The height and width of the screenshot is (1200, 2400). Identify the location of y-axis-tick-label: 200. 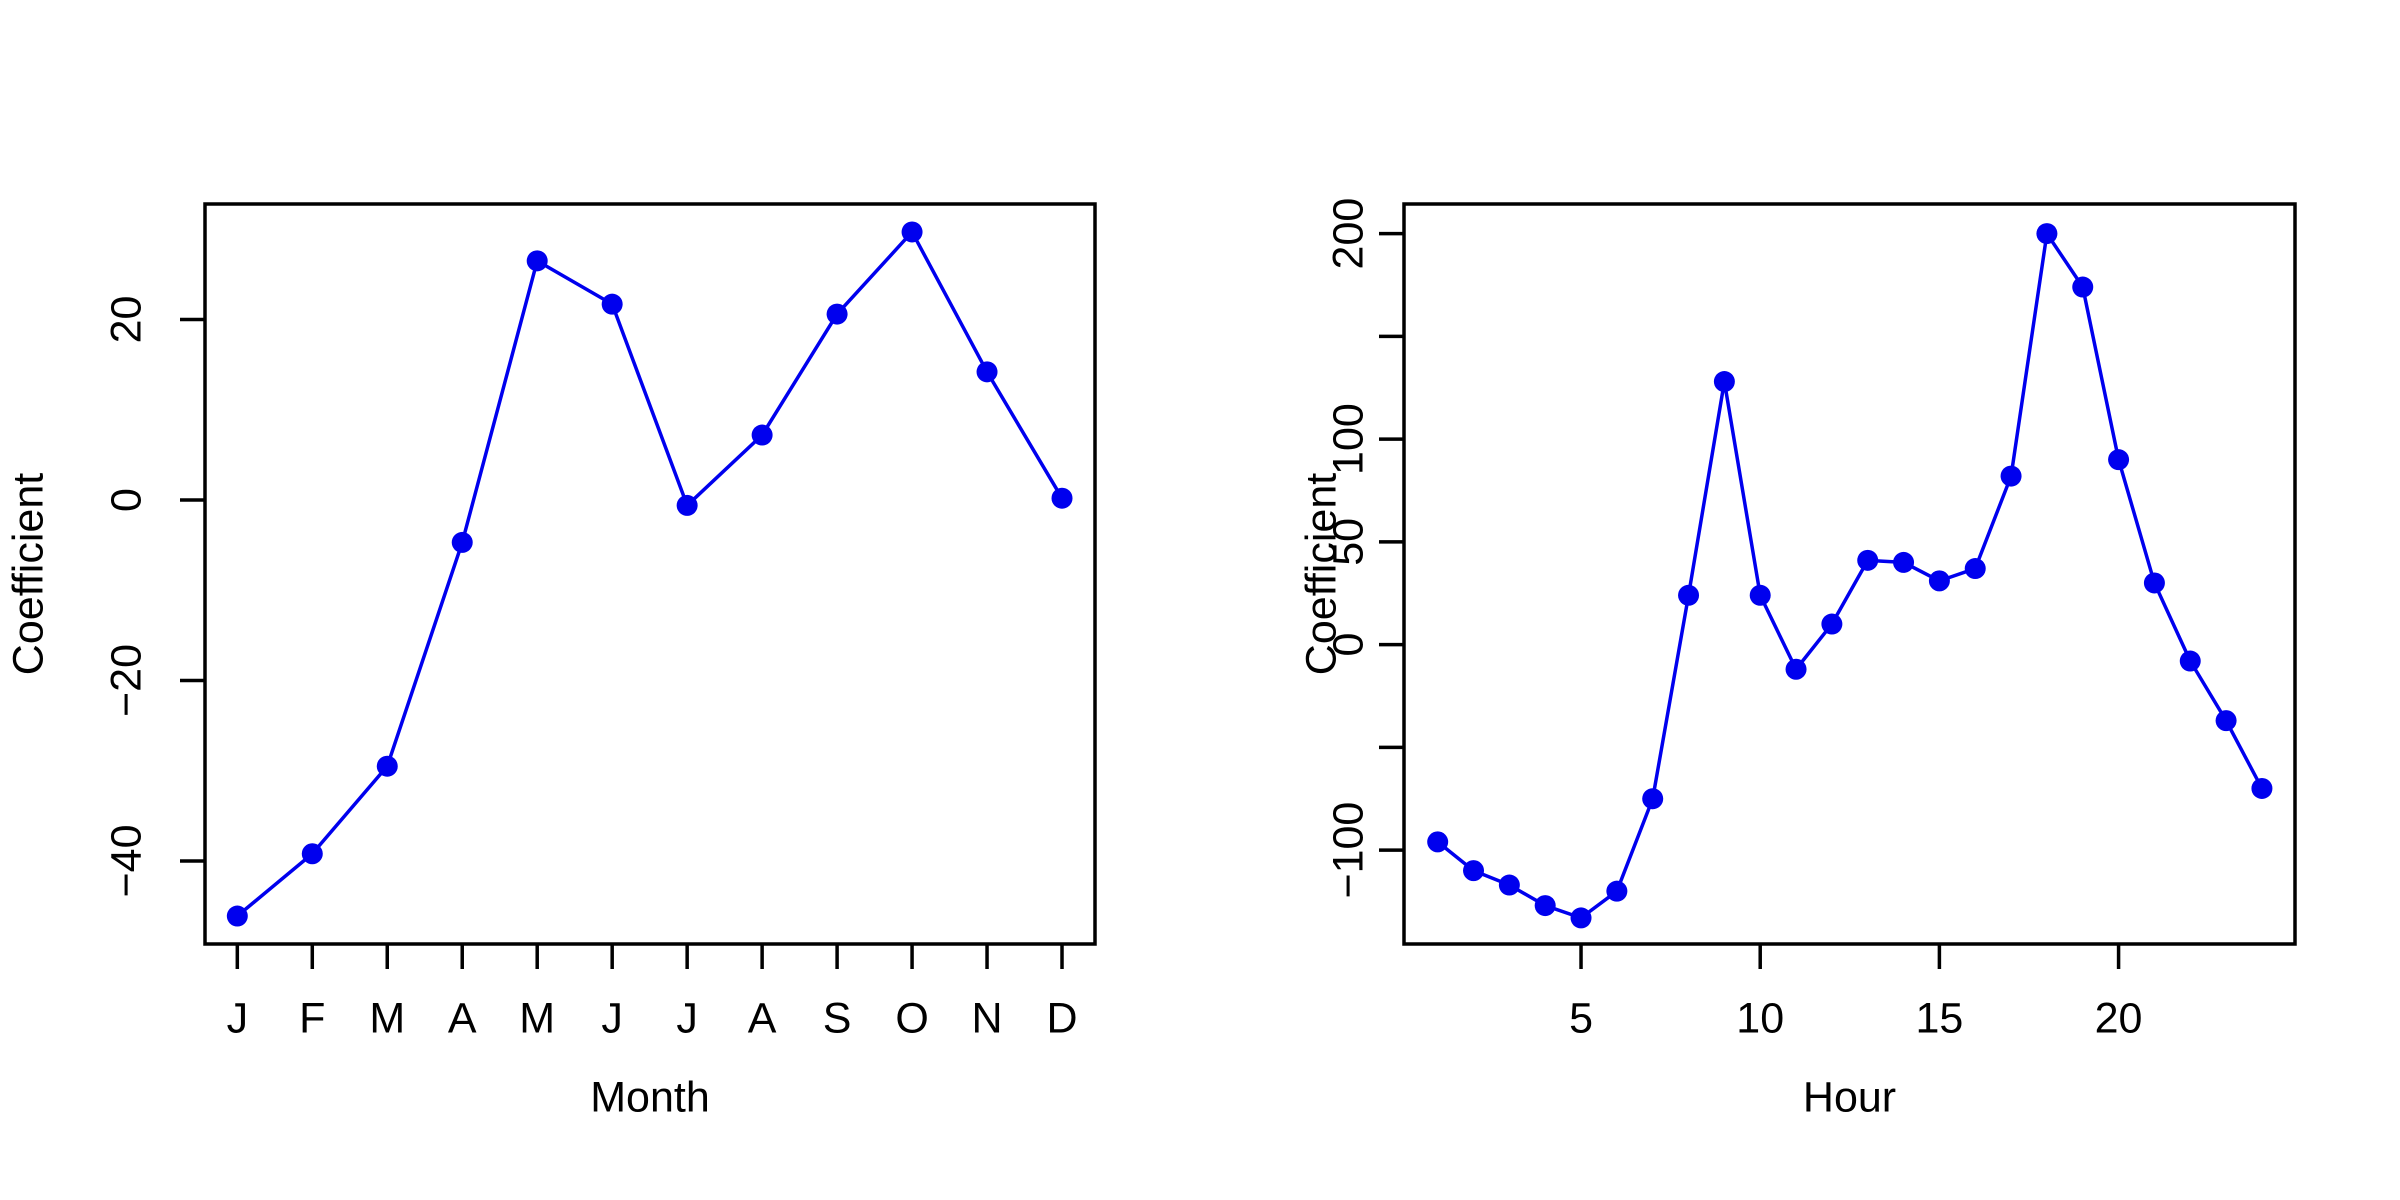
(1348, 234).